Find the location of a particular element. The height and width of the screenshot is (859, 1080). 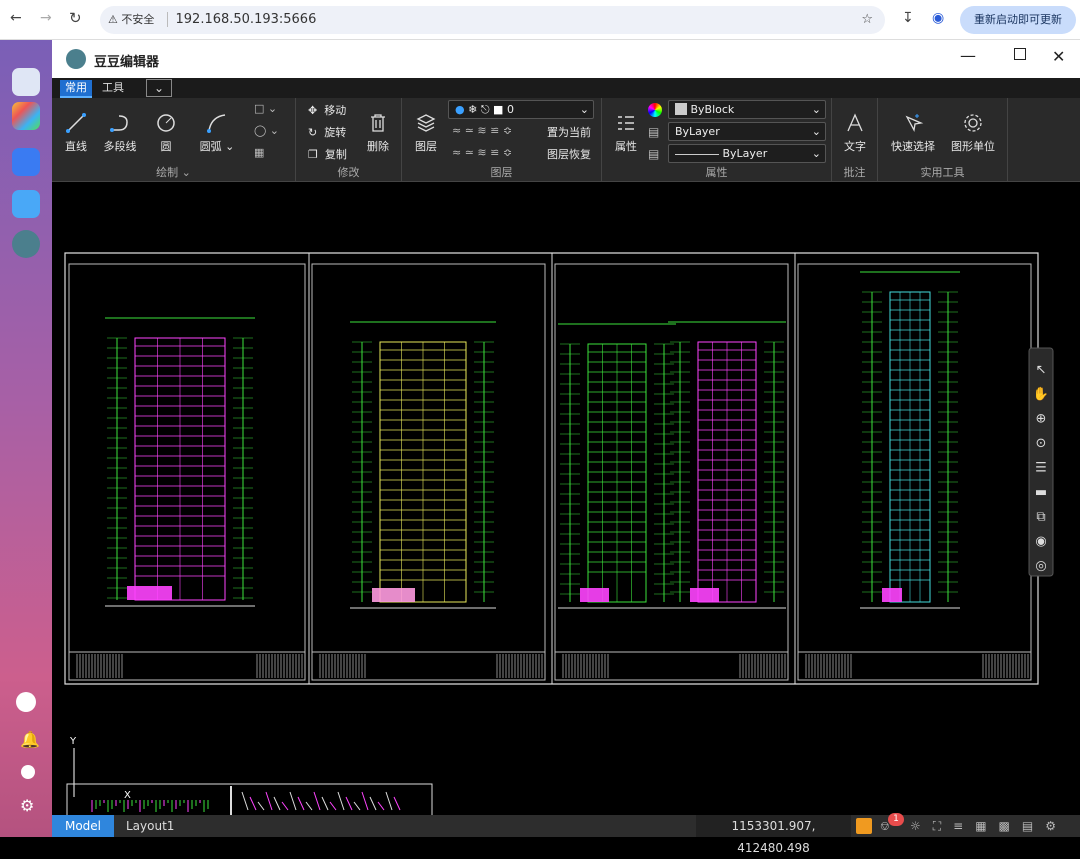

tool-label: 直线 is located at coordinates (76, 146).